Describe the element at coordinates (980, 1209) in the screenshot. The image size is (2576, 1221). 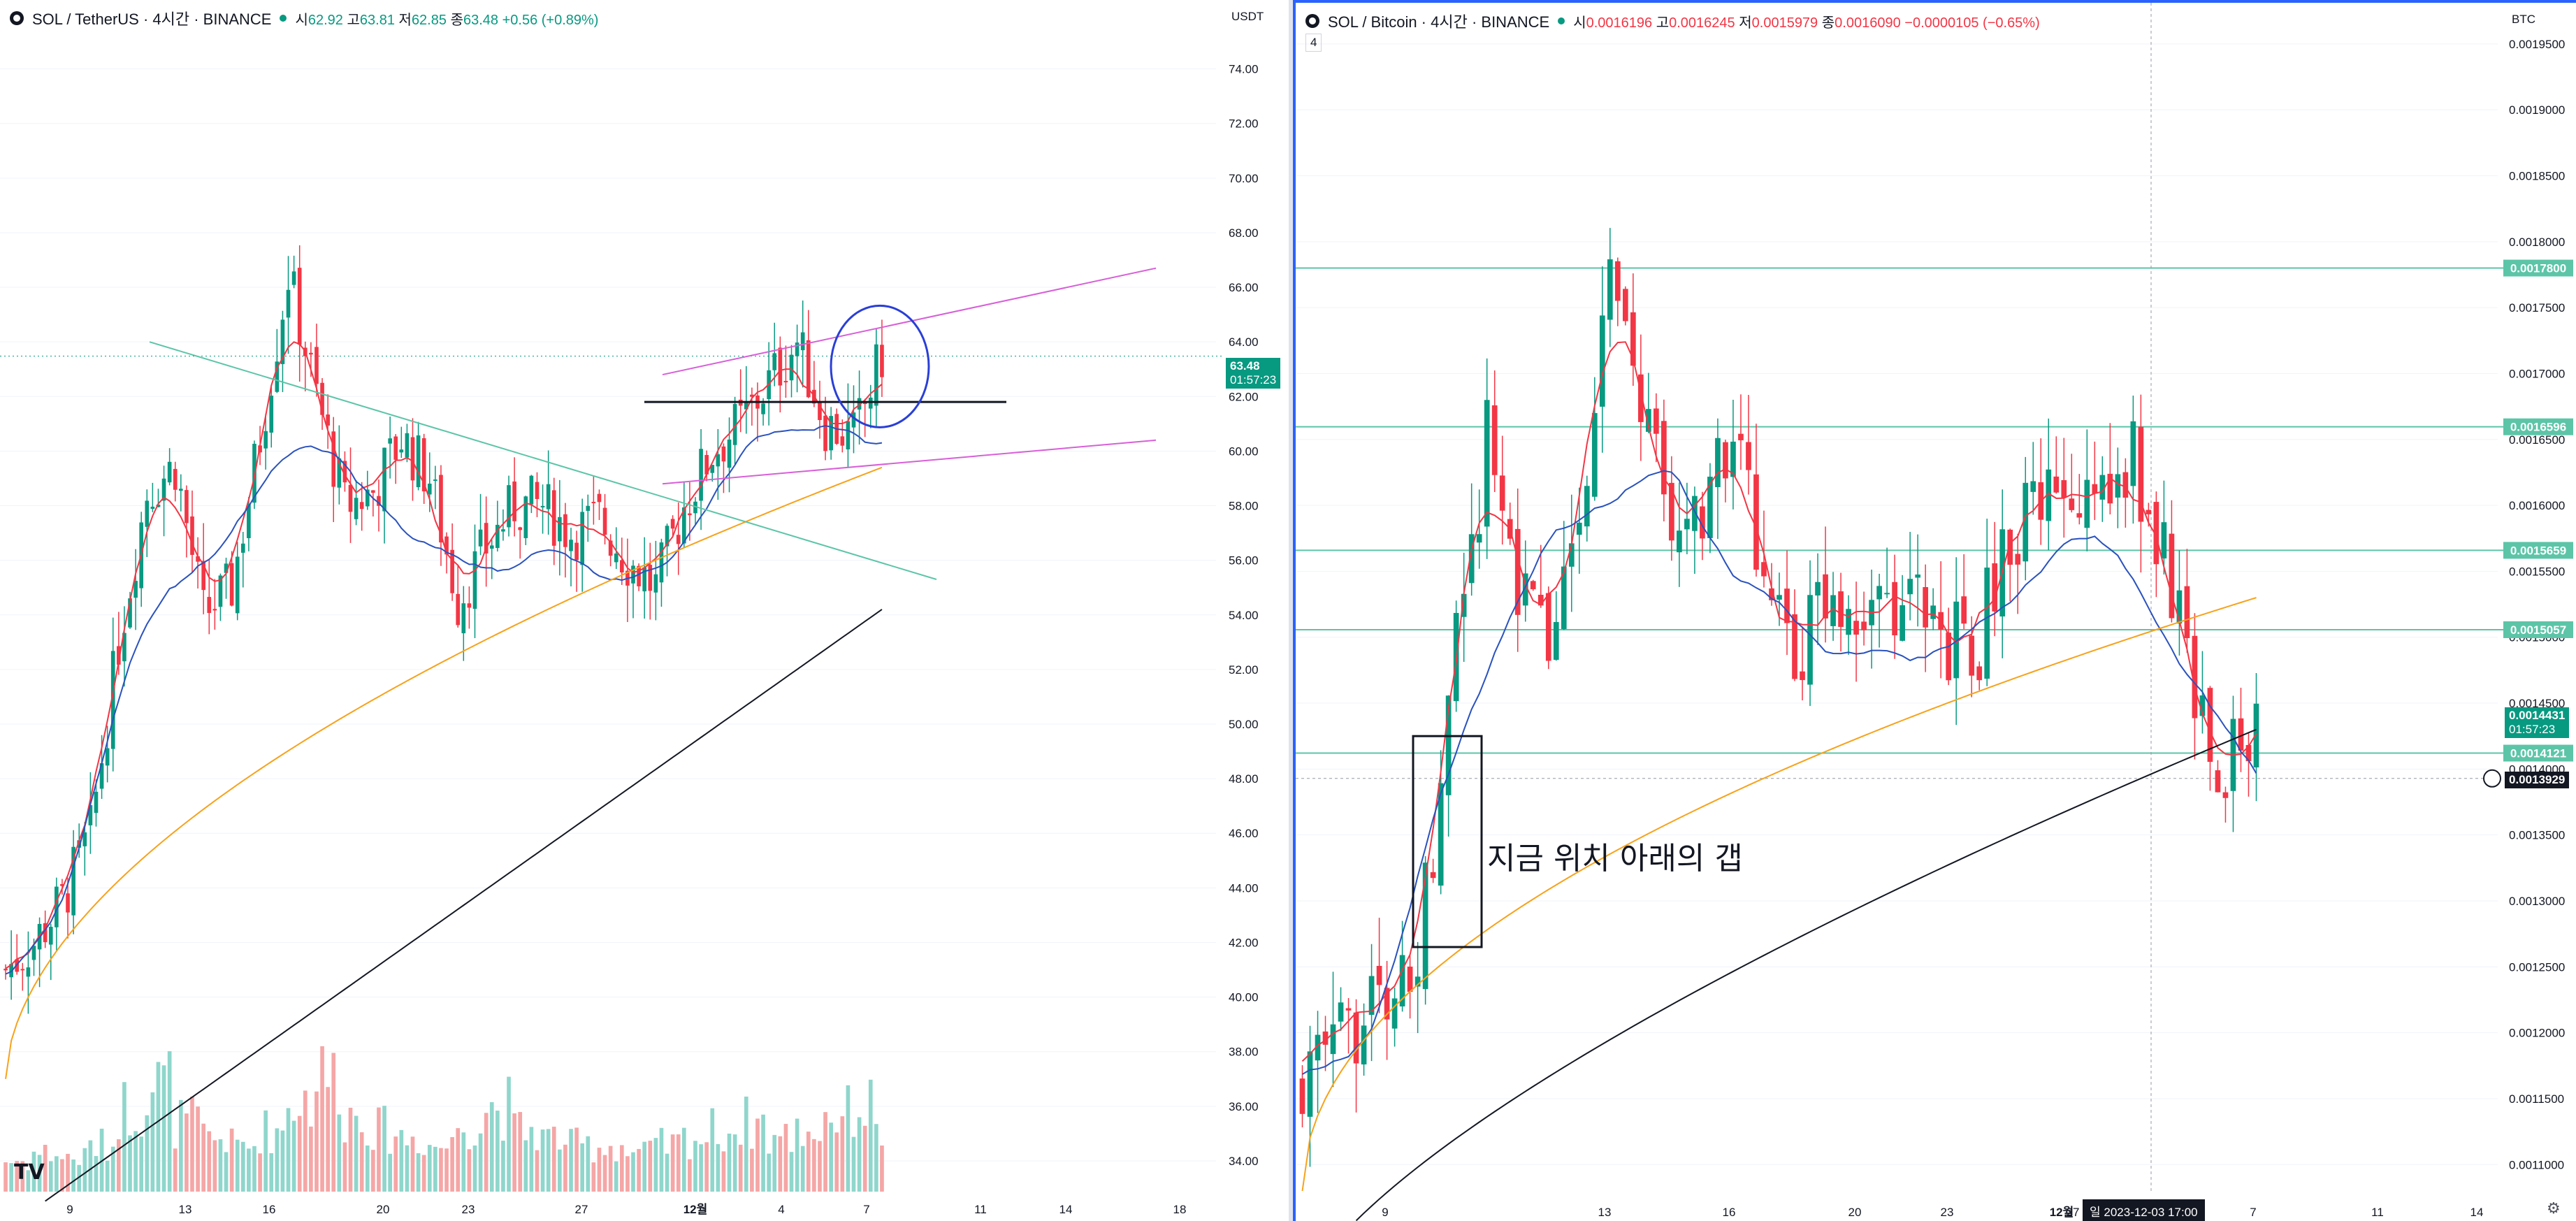
I see `x-tick-label: 11` at that location.